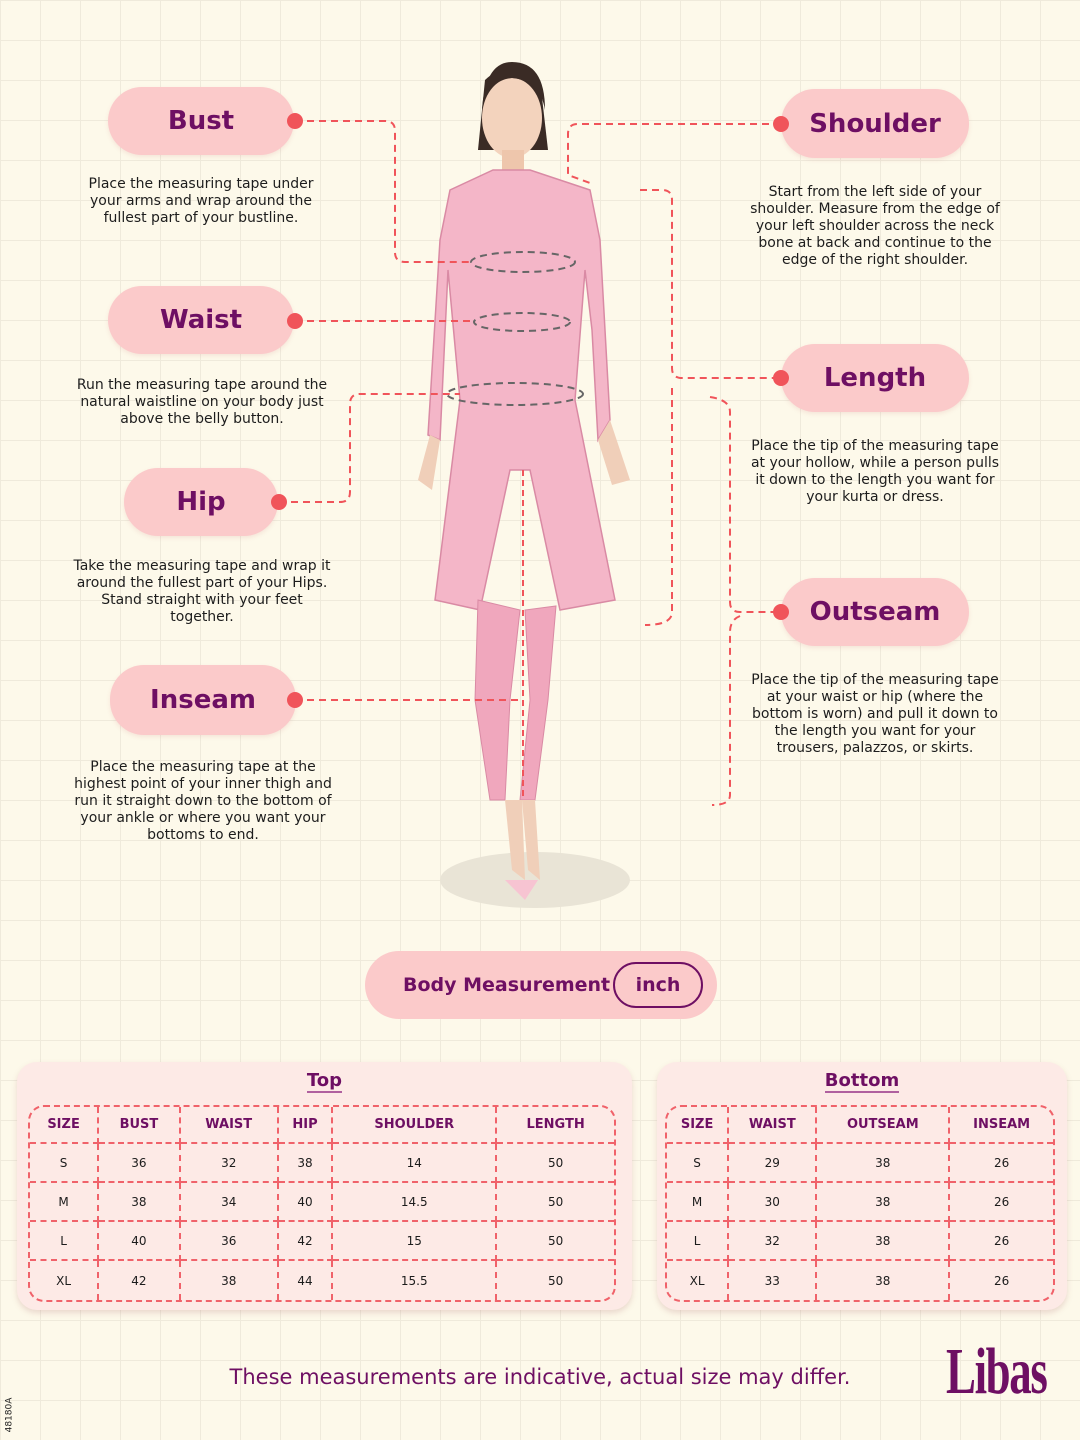  I want to click on column-header: LENGTH, so click(555, 1125).